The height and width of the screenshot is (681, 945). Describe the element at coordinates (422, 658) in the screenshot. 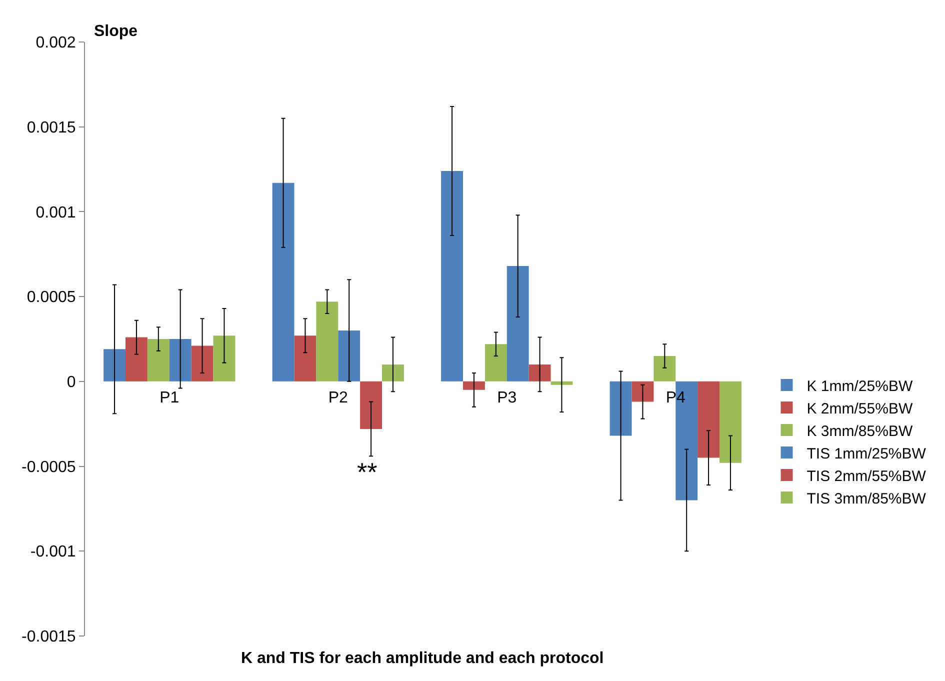

I see `x-axis-title: K and TIS for each amplitude and each protocol` at that location.